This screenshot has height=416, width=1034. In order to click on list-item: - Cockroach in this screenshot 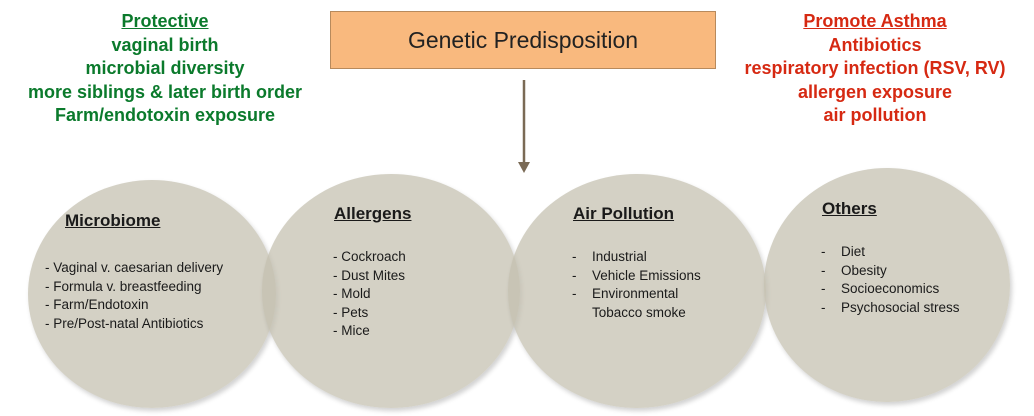, I will do `click(369, 256)`.